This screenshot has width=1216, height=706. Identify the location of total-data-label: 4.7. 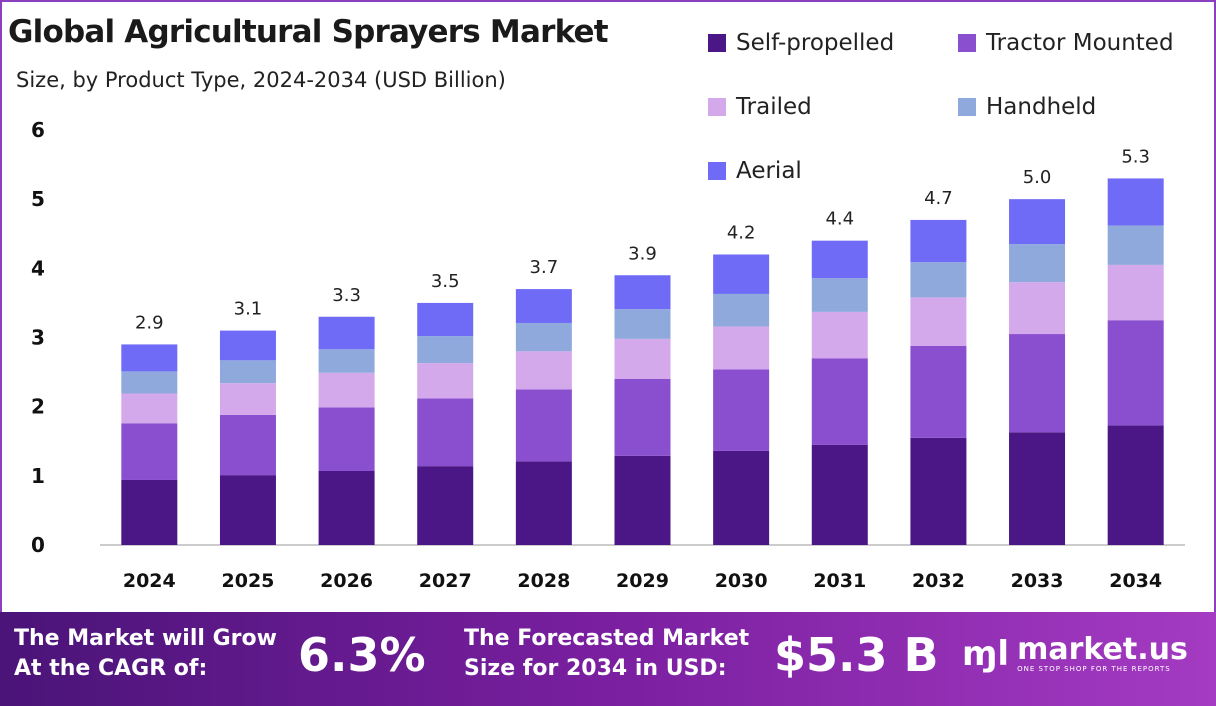
(938, 198).